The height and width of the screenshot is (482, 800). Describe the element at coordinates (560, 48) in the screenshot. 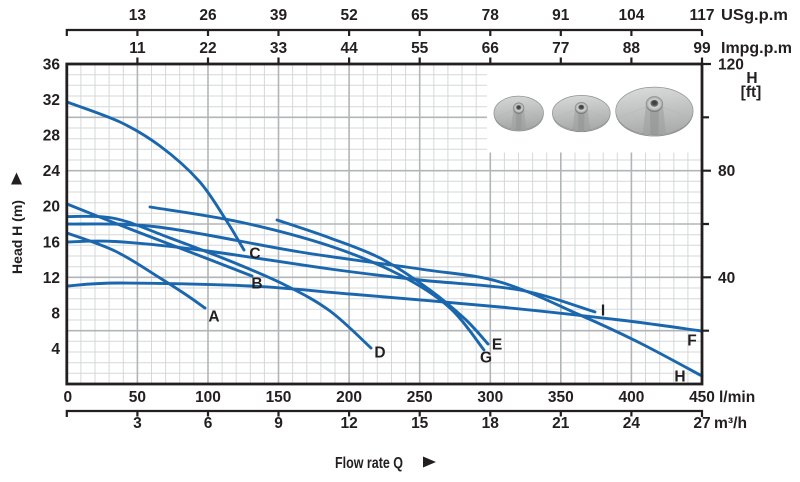

I see `svg-text: 77` at that location.